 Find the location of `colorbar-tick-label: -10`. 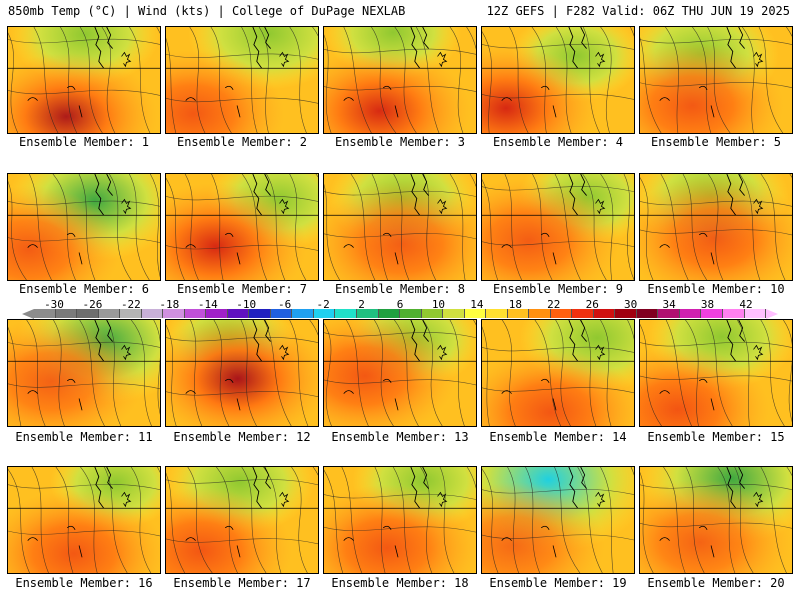

colorbar-tick-label: -10 is located at coordinates (246, 304).